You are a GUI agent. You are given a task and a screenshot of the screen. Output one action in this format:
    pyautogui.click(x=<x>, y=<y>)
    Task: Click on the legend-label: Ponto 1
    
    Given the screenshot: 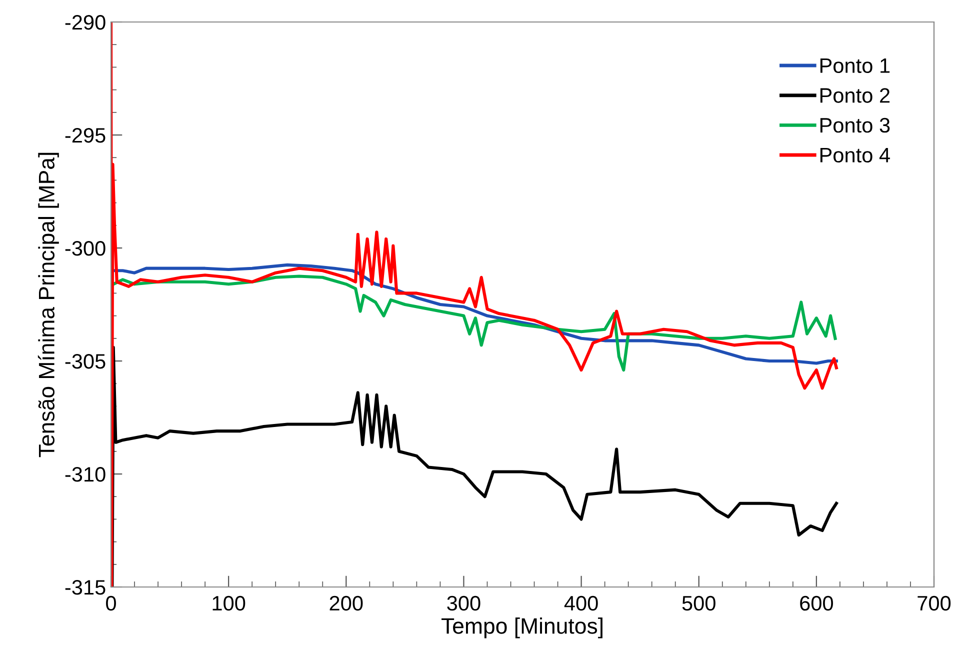 What is the action you would take?
    pyautogui.click(x=855, y=66)
    